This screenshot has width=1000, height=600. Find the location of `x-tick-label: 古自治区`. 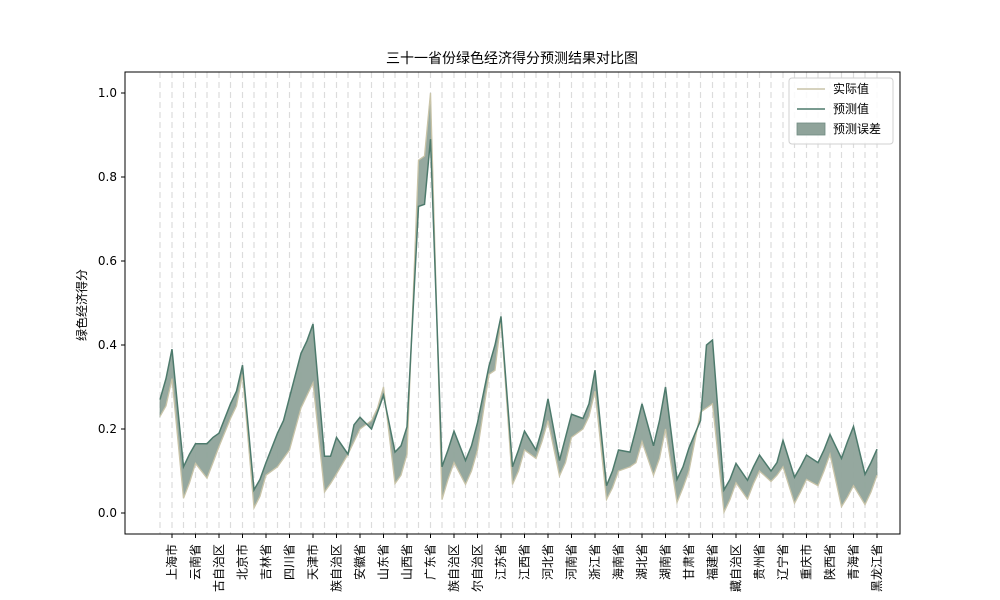

x-tick-label: 古自治区 is located at coordinates (218, 568).